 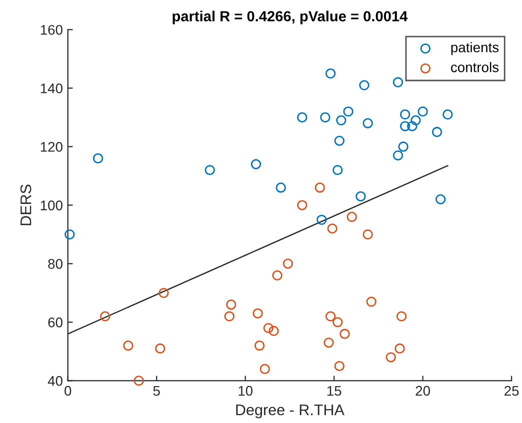 What do you see at coordinates (423, 391) in the screenshot?
I see `x-tick-label: 20` at bounding box center [423, 391].